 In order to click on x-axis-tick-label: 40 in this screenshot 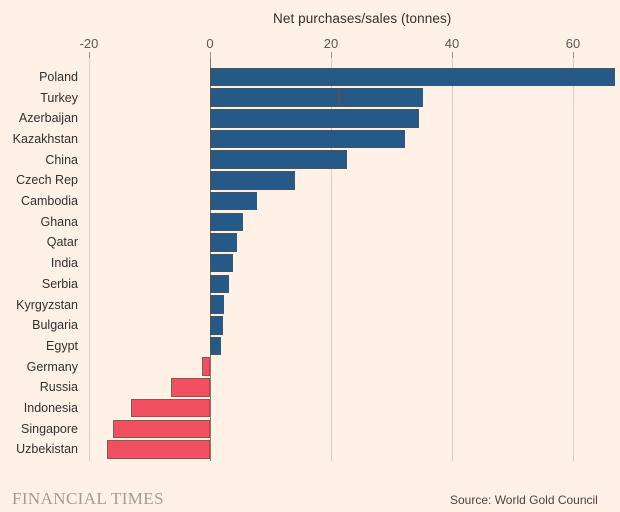, I will do `click(452, 43)`.